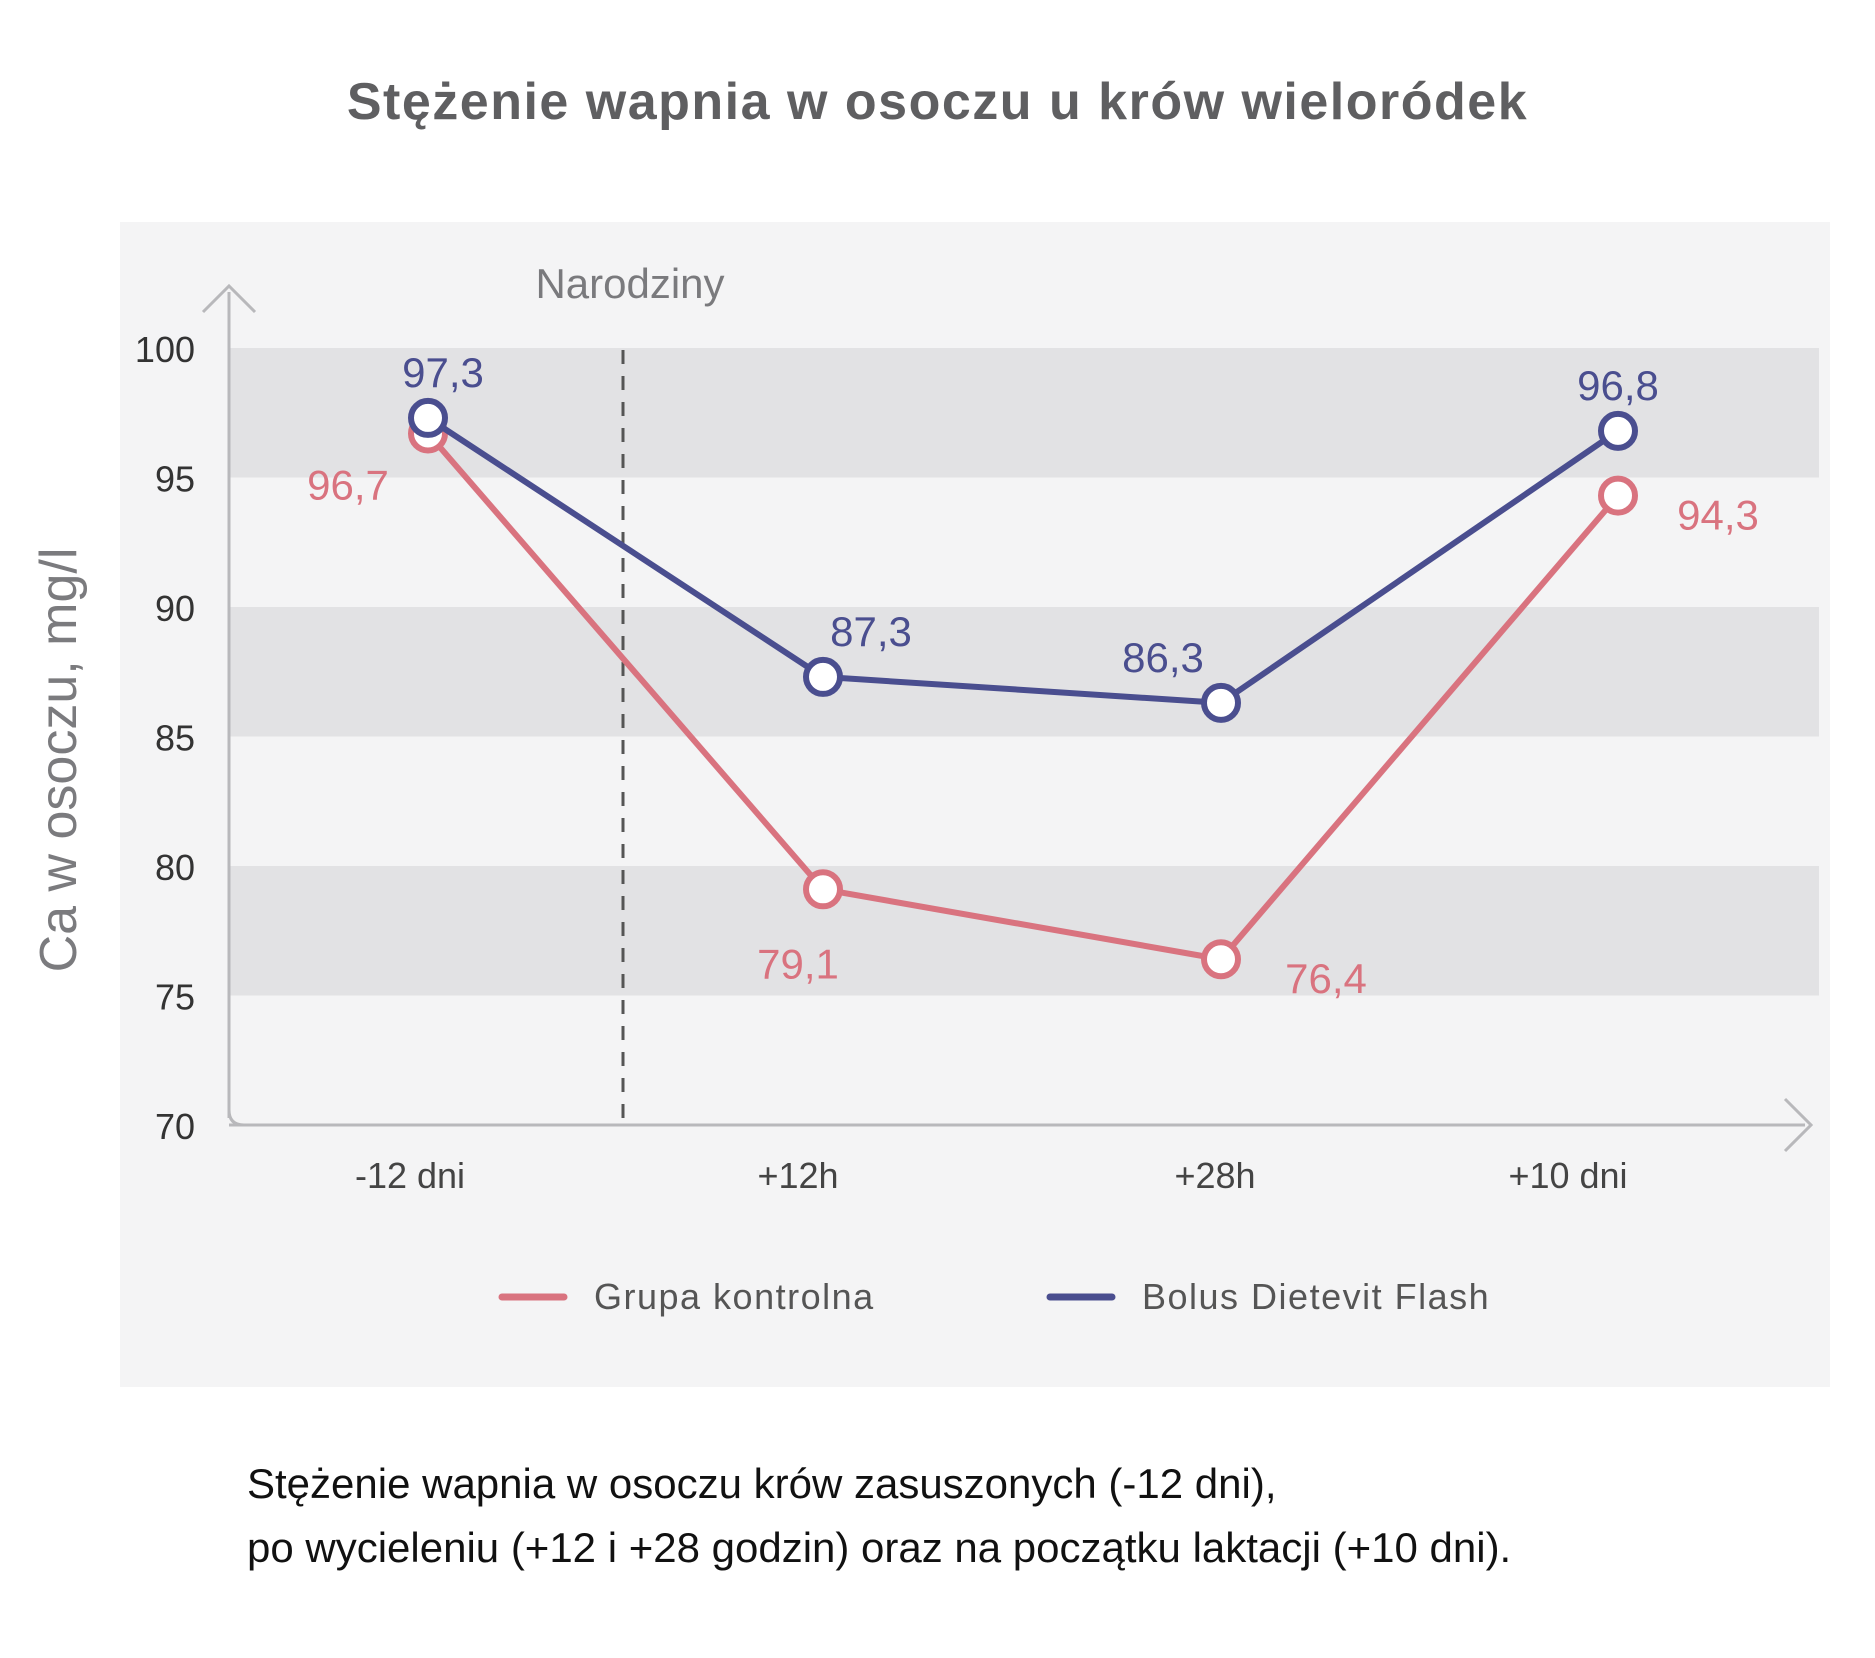 This screenshot has height=1658, width=1875. I want to click on legend-item: Grupa kontrolna, so click(686, 1296).